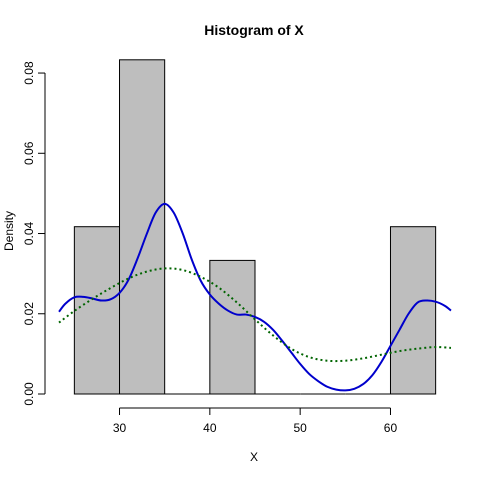 This screenshot has height=480, width=480. I want to click on x-tick-label: 30, so click(120, 428).